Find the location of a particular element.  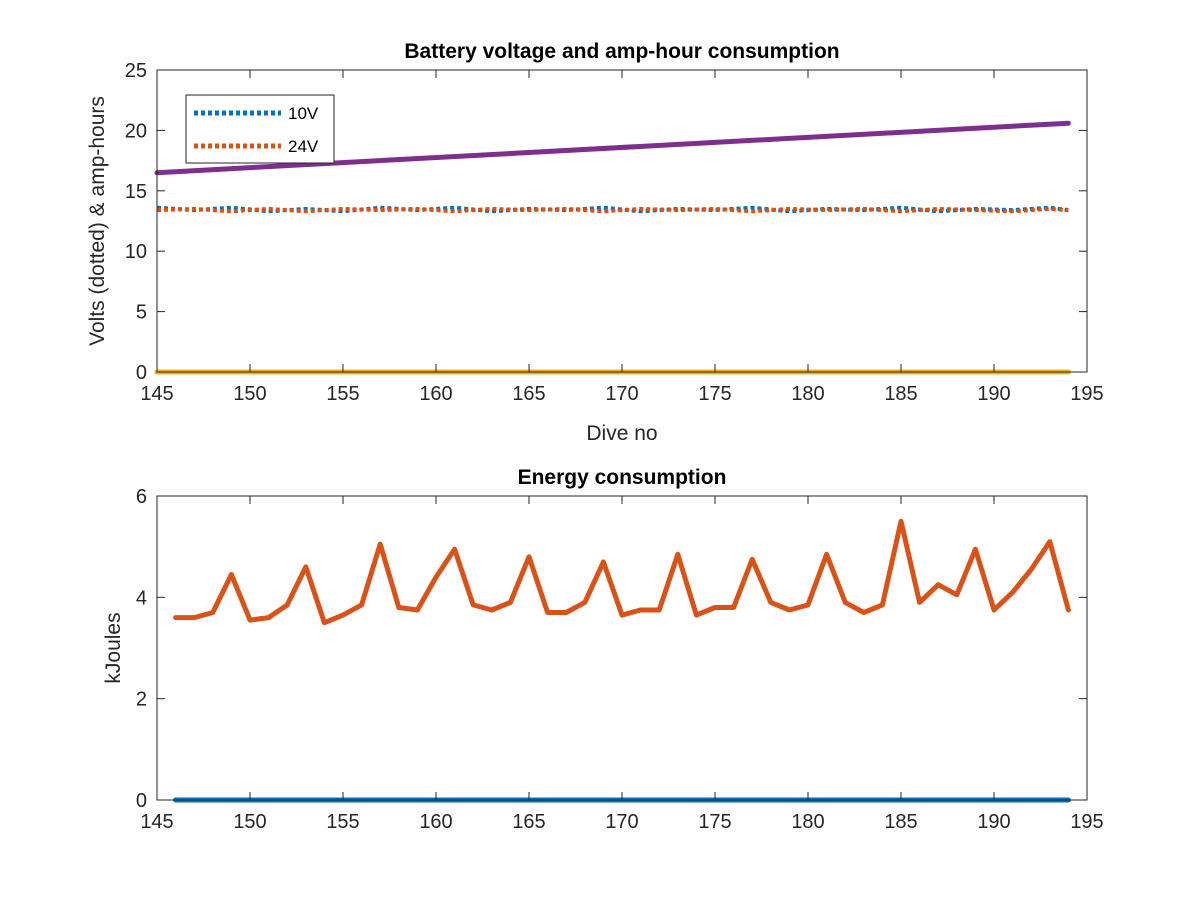

y-tick-label: 4 is located at coordinates (141, 598).